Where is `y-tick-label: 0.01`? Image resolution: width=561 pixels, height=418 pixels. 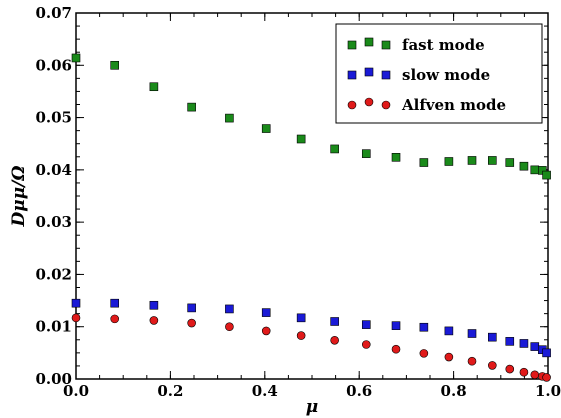 y-tick-label: 0.01 is located at coordinates (53, 327).